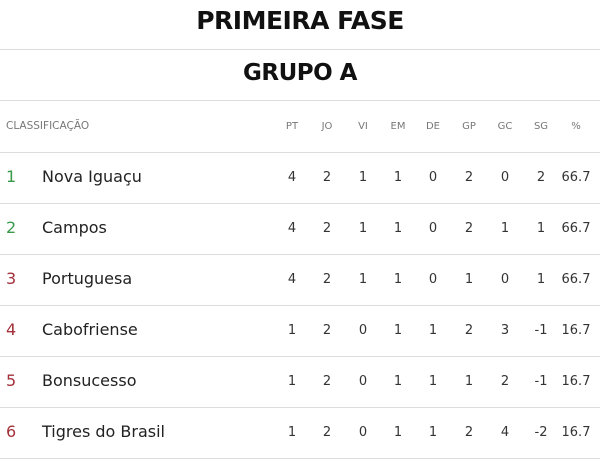 This screenshot has height=462, width=600. I want to click on column-header-6: GC, so click(505, 126).